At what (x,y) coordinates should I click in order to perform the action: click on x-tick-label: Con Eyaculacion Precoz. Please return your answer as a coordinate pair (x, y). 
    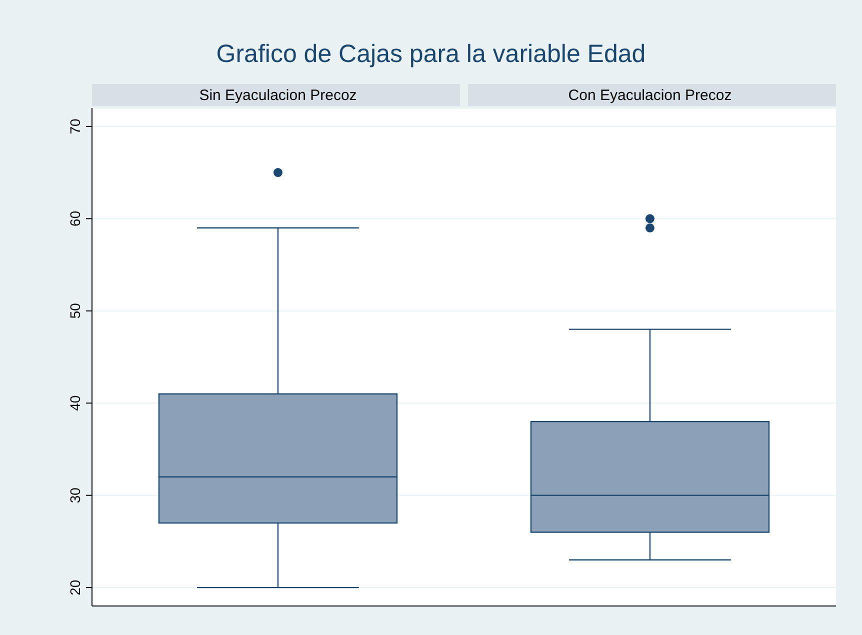
    Looking at the image, I should click on (650, 95).